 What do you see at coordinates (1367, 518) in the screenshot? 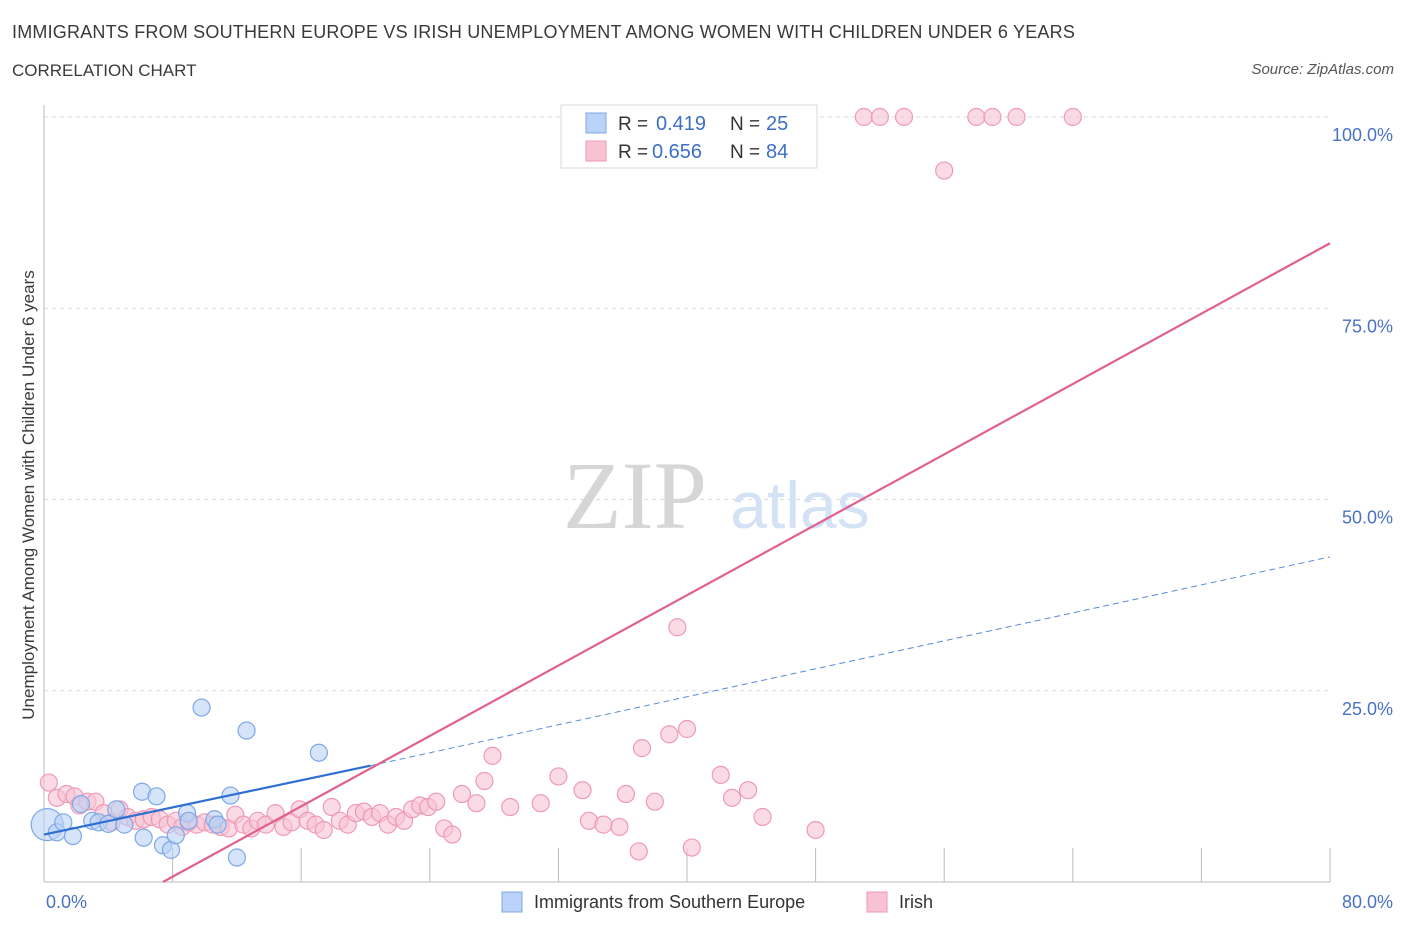
I see `y-tick-label: 50.0%` at bounding box center [1367, 518].